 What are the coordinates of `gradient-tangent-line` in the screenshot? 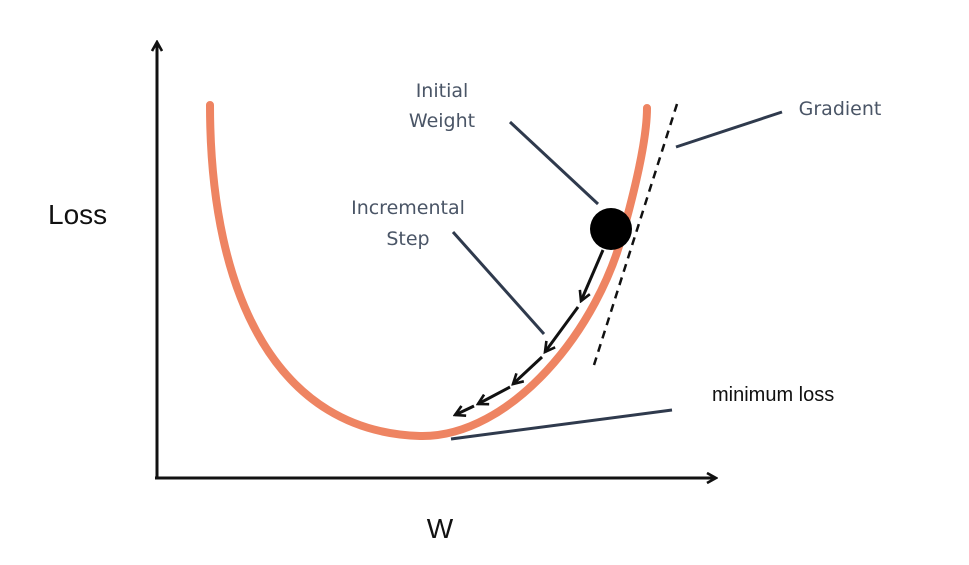 It's located at (635, 234).